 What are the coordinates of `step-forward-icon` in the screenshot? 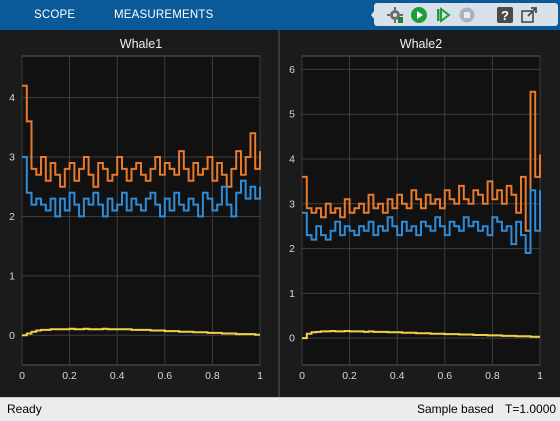 It's located at (443, 15).